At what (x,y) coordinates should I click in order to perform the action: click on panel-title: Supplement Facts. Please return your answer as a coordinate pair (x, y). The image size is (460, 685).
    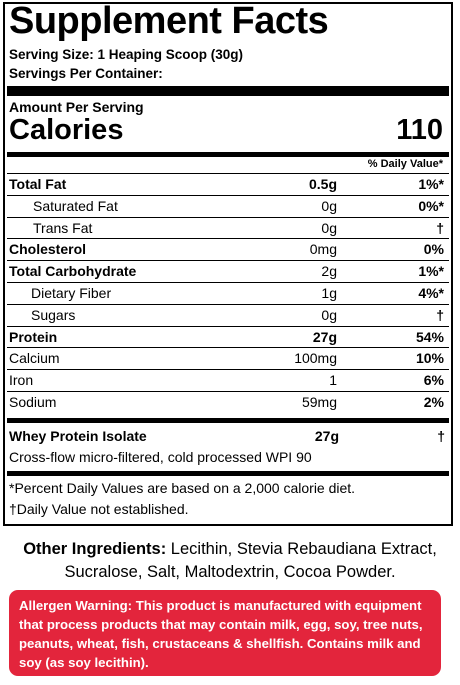
    Looking at the image, I should click on (169, 21).